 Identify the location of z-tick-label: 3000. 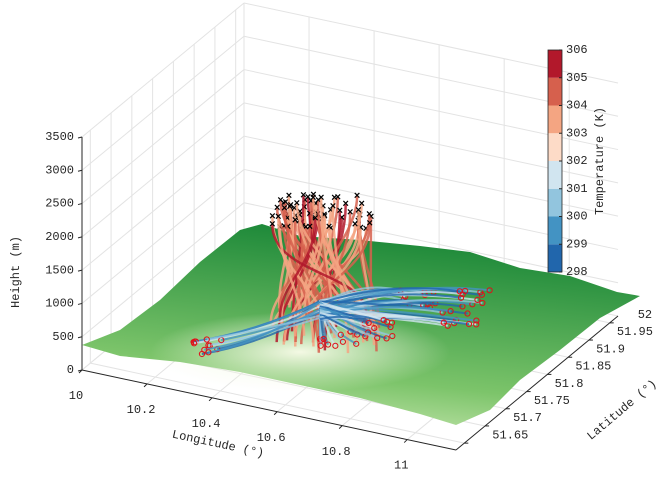
(59, 170).